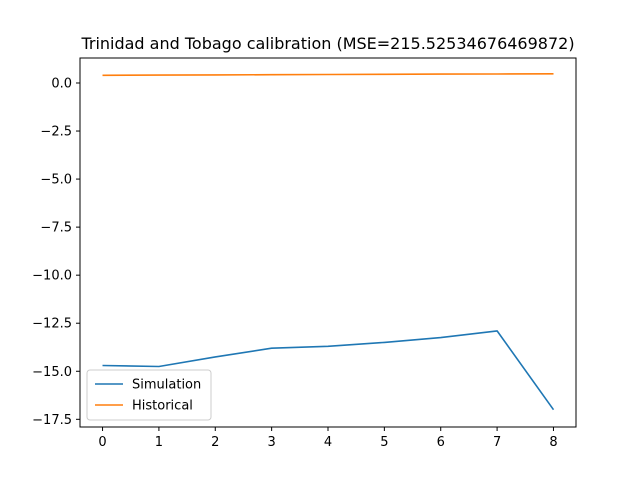 This screenshot has width=640, height=480. Describe the element at coordinates (61, 83) in the screenshot. I see `y-tick-label: 0.0` at that location.